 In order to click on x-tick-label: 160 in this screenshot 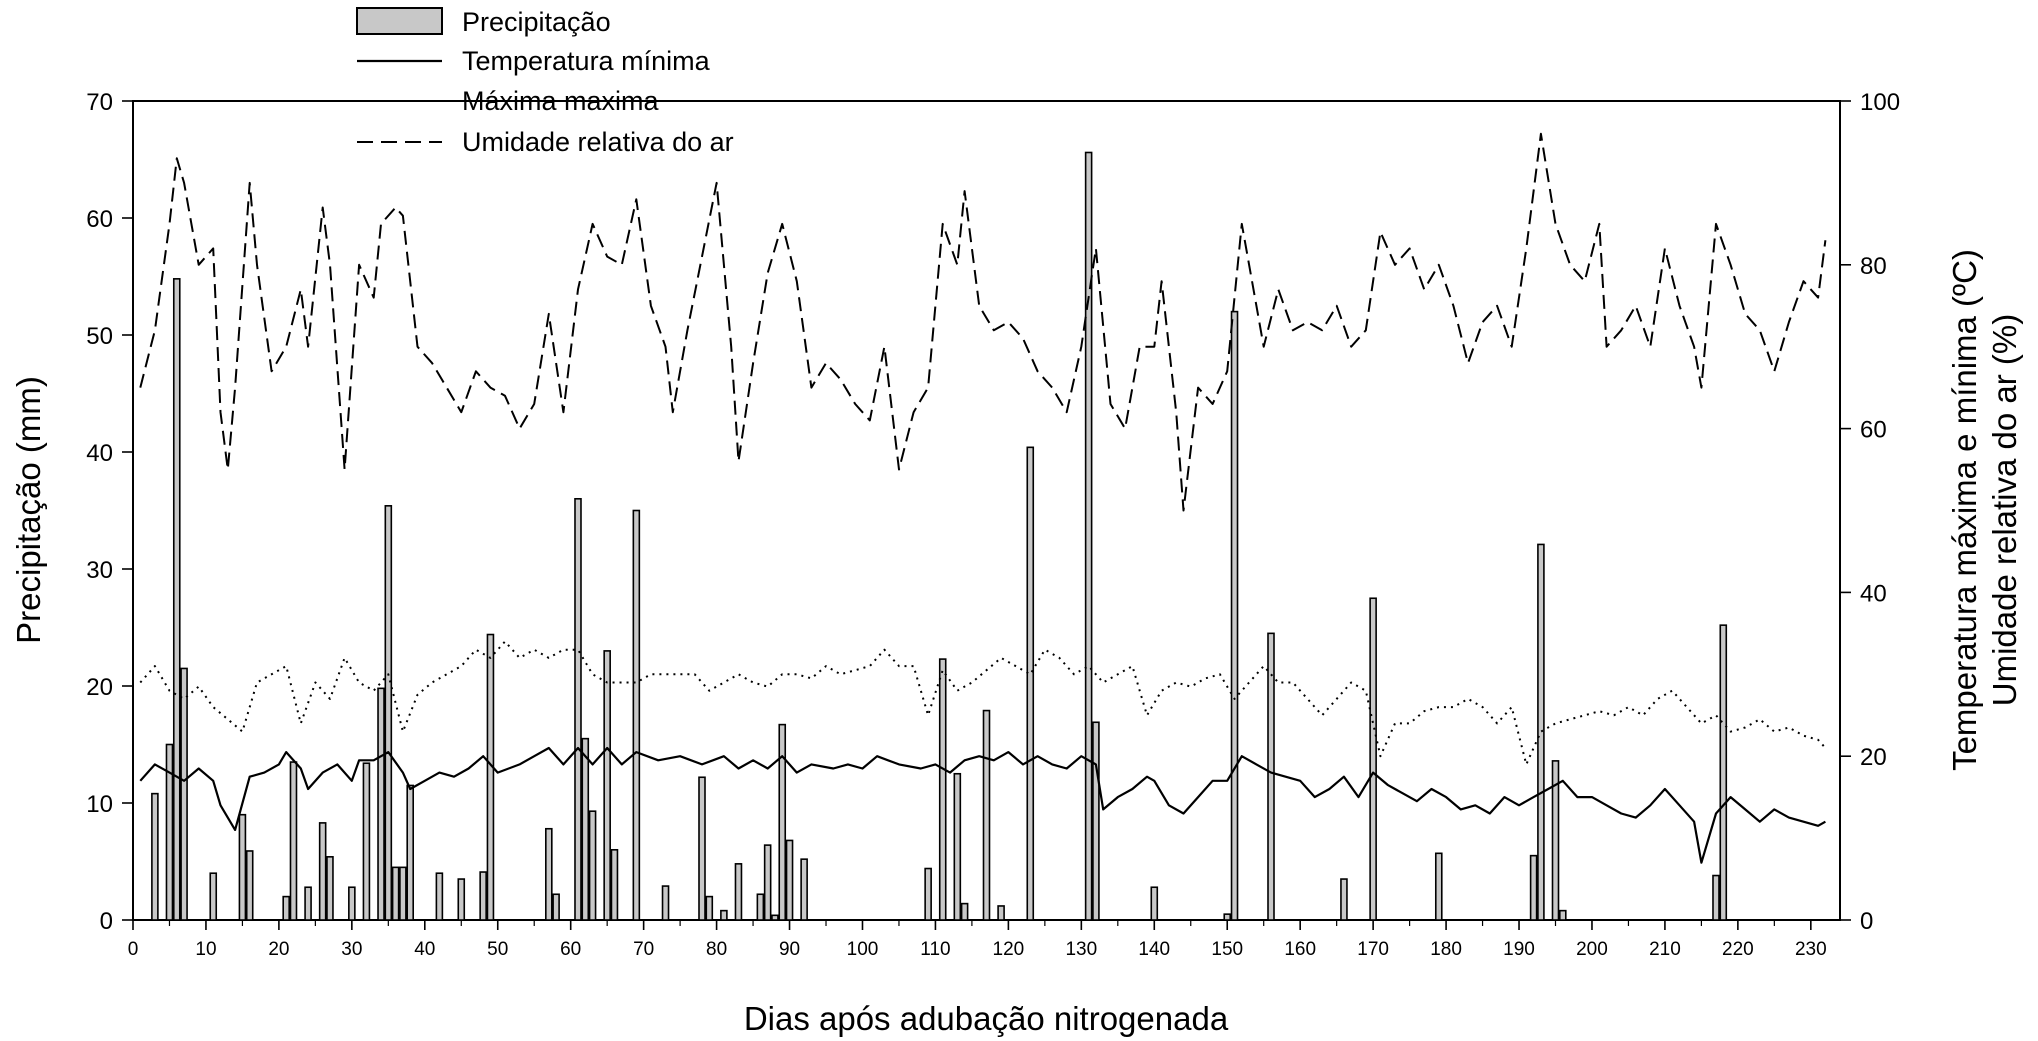, I will do `click(1300, 949)`.